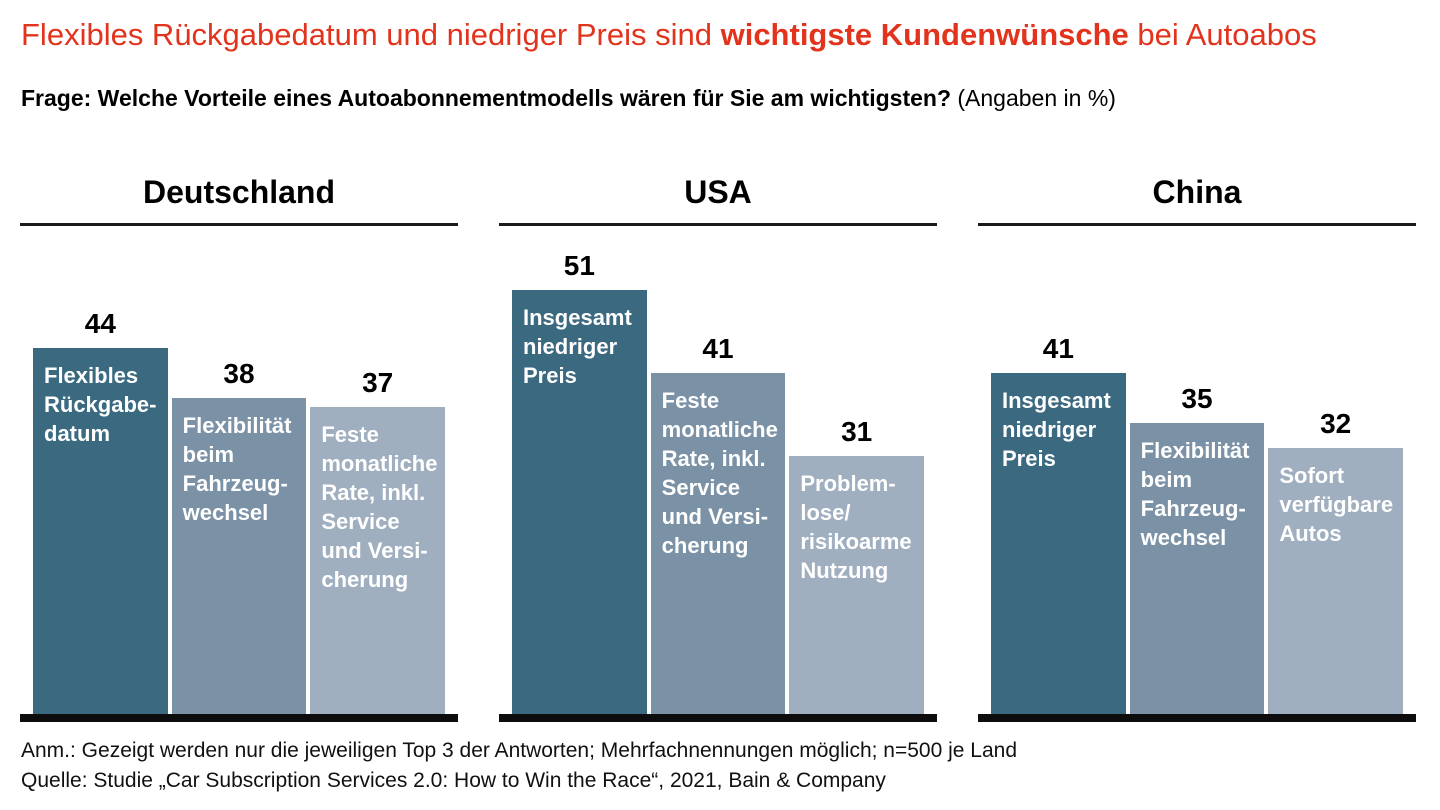 This screenshot has width=1440, height=810. What do you see at coordinates (239, 374) in the screenshot?
I see `bar-value-label: 38` at bounding box center [239, 374].